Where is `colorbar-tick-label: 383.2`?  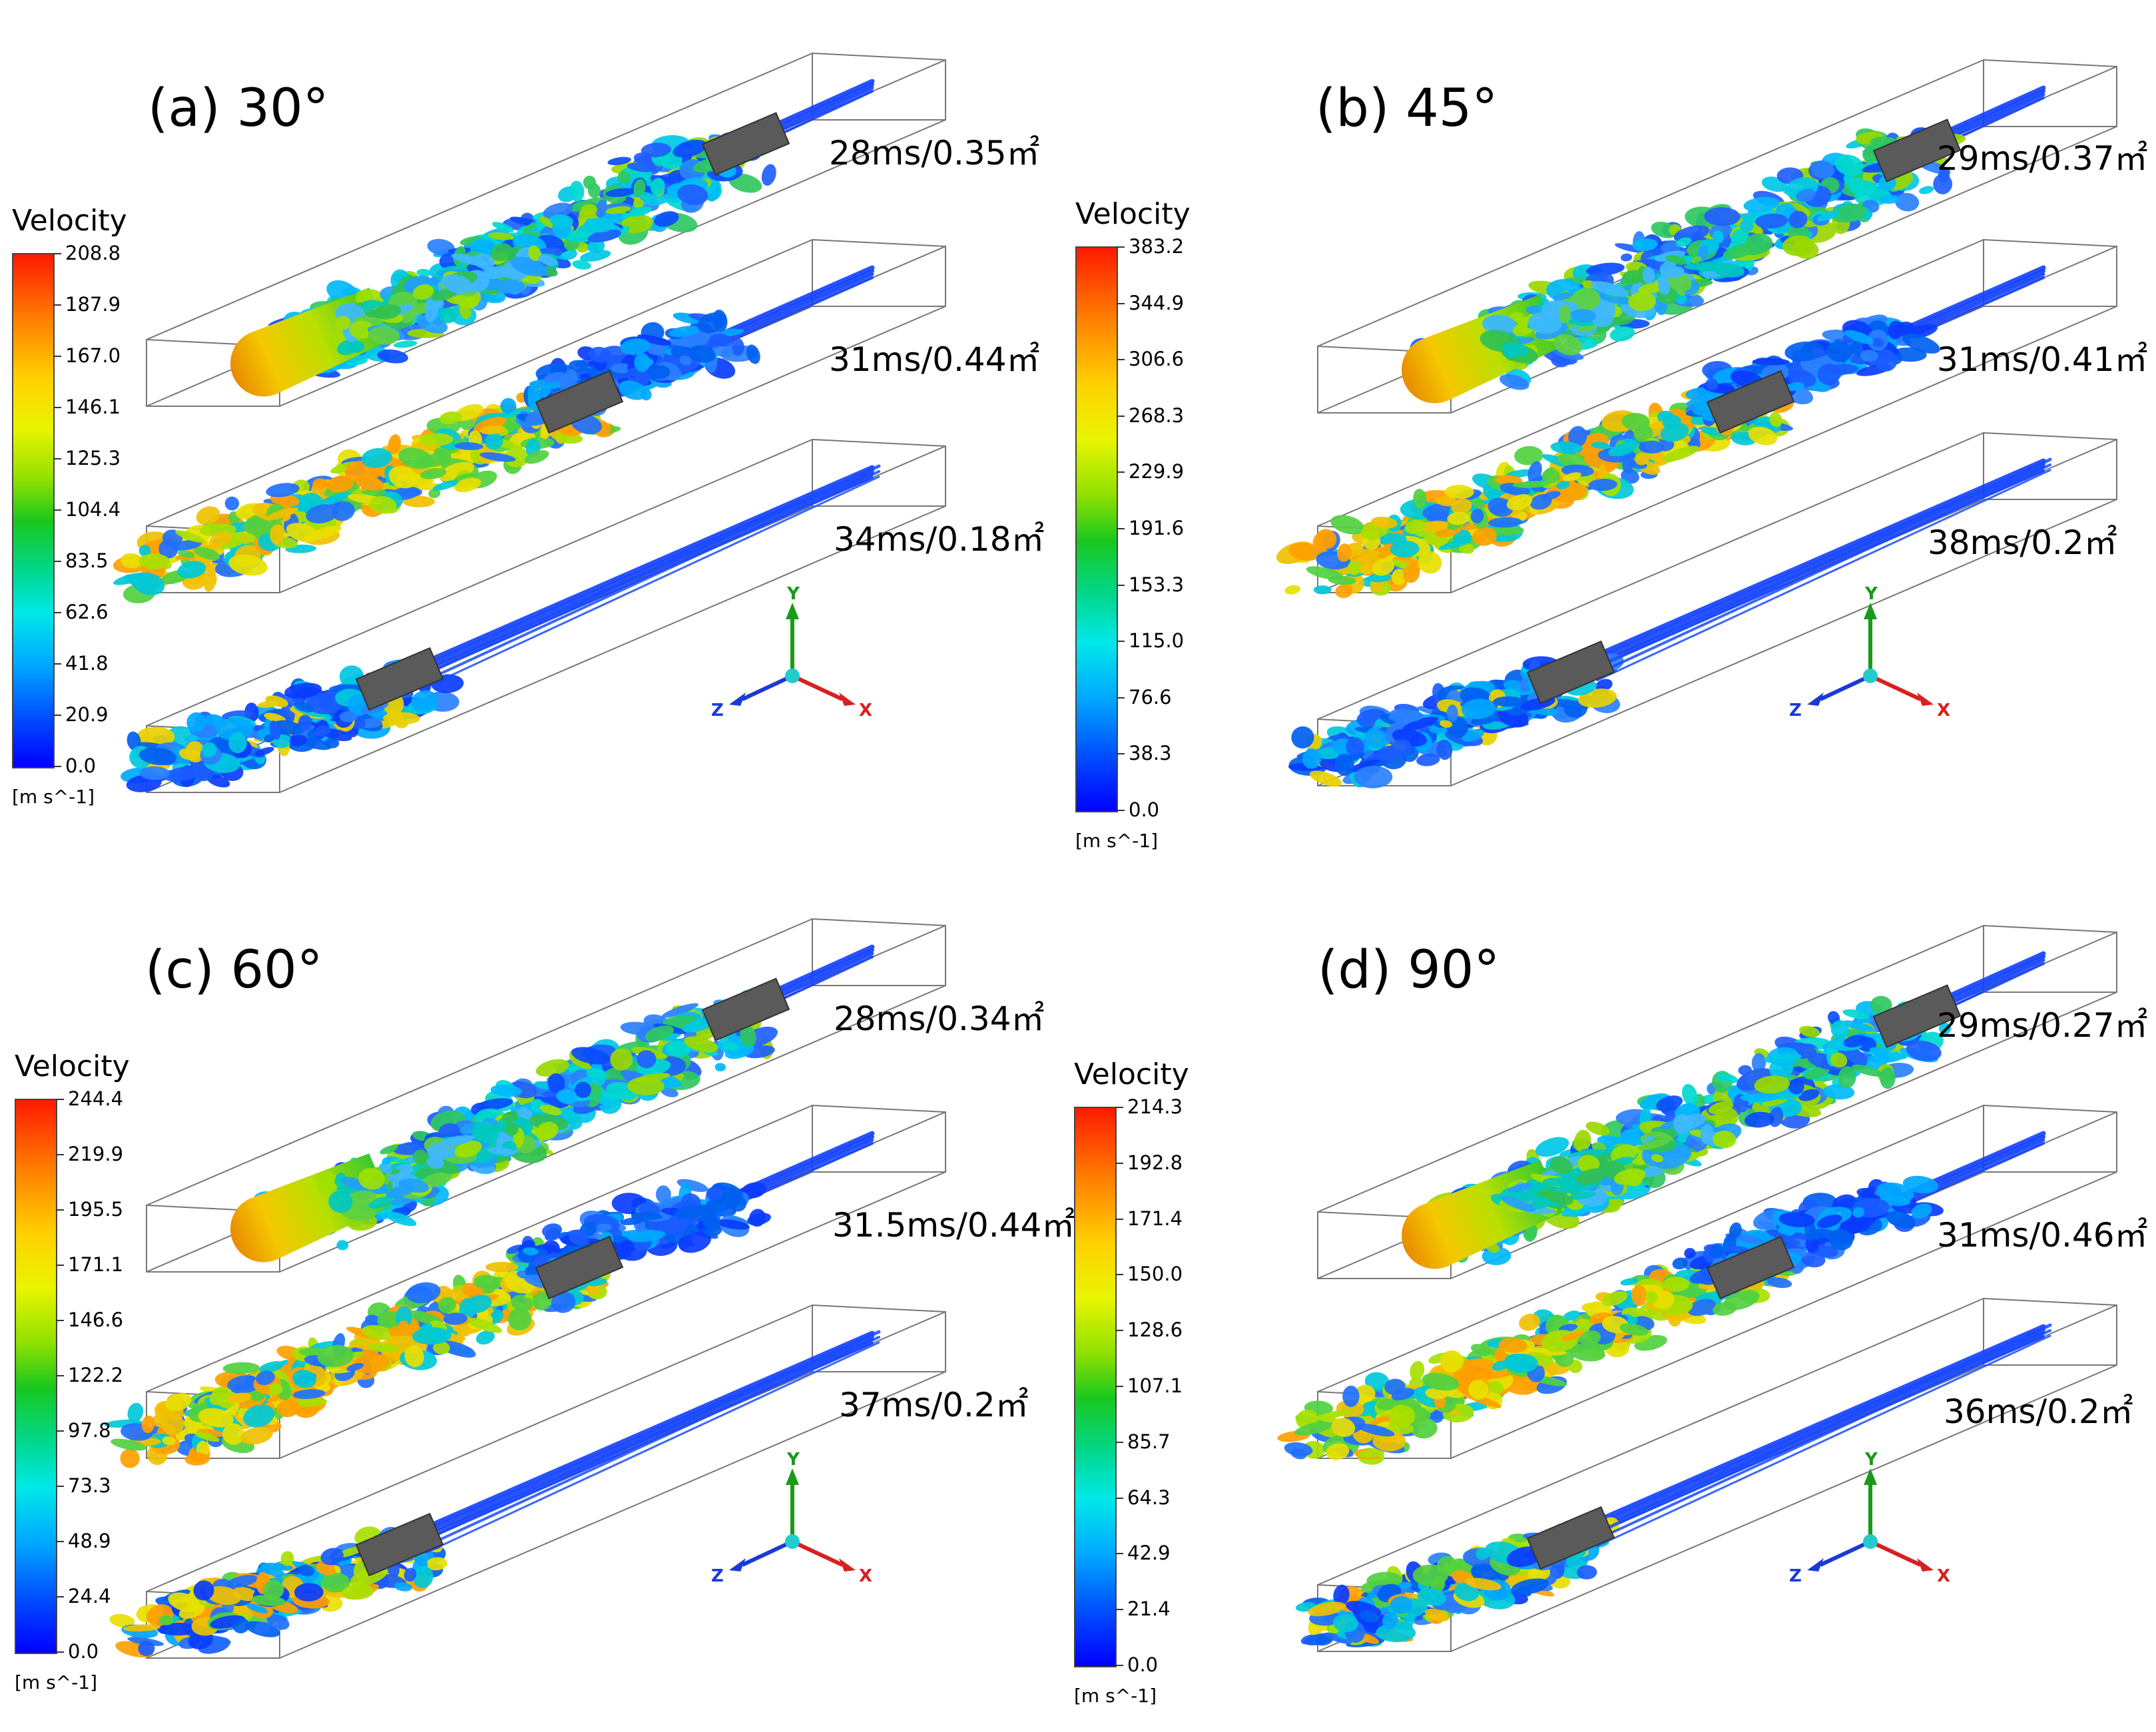 colorbar-tick-label: 383.2 is located at coordinates (1157, 246).